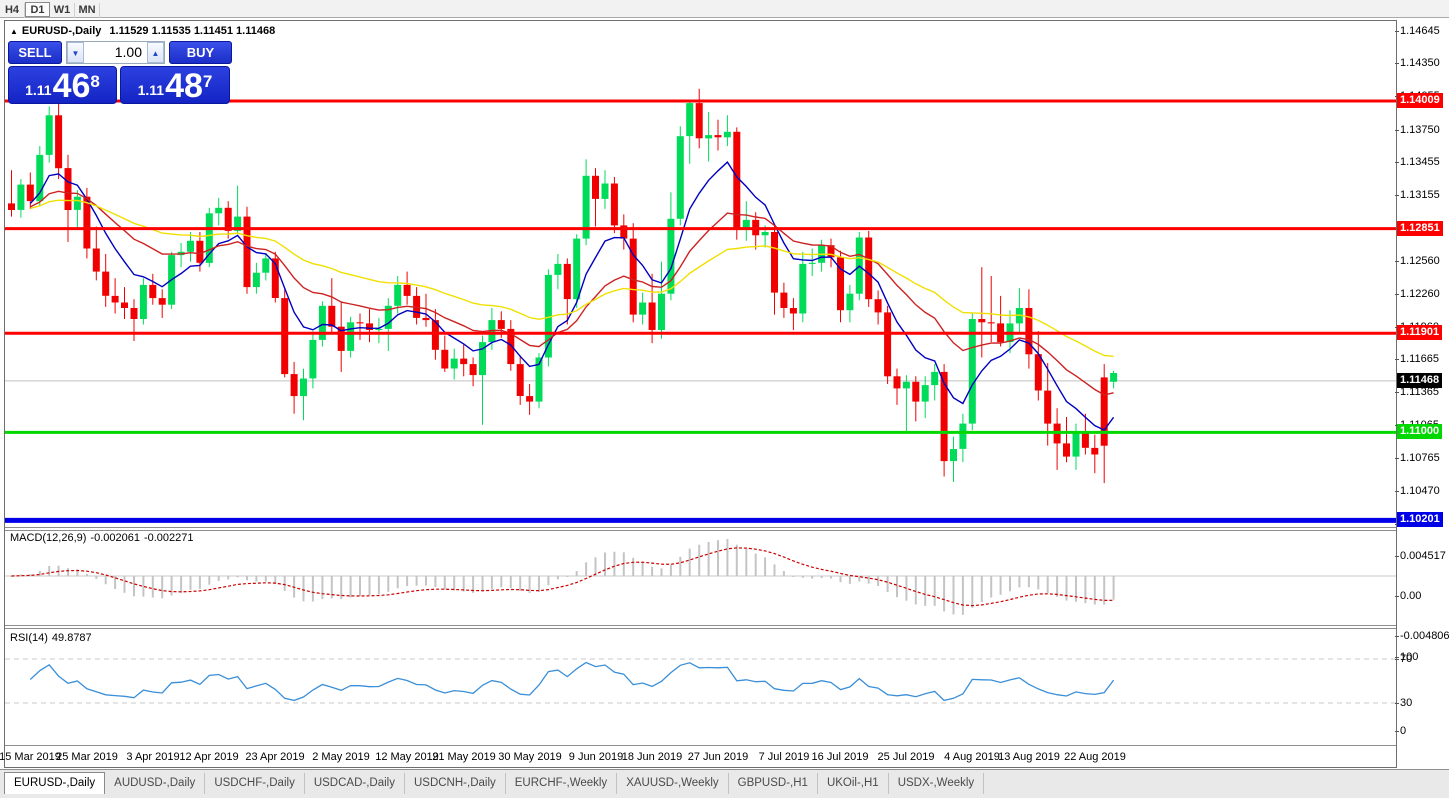 Image resolution: width=1449 pixels, height=798 pixels. Describe the element at coordinates (784, 757) in the screenshot. I see `date-axis-label: 7 Jul 2019` at that location.